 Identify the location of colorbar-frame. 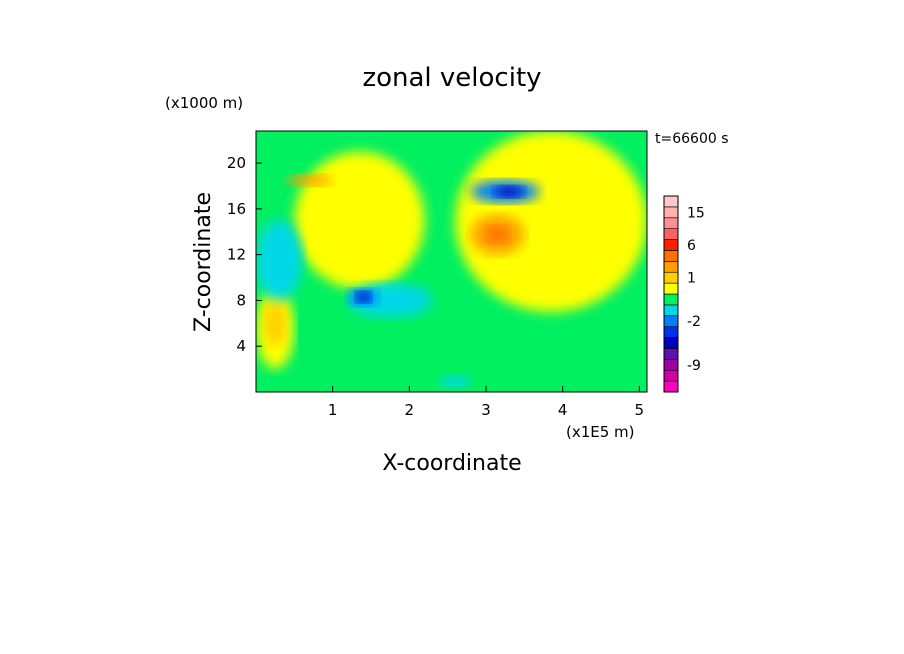
(671, 294).